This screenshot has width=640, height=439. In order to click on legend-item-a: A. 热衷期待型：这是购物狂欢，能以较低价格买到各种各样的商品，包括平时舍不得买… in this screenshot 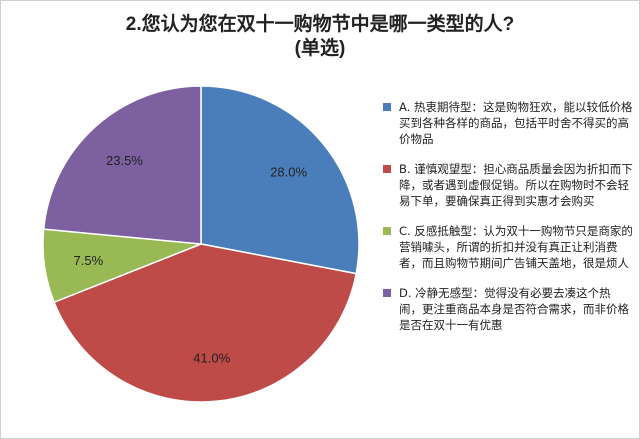, I will do `click(508, 123)`.